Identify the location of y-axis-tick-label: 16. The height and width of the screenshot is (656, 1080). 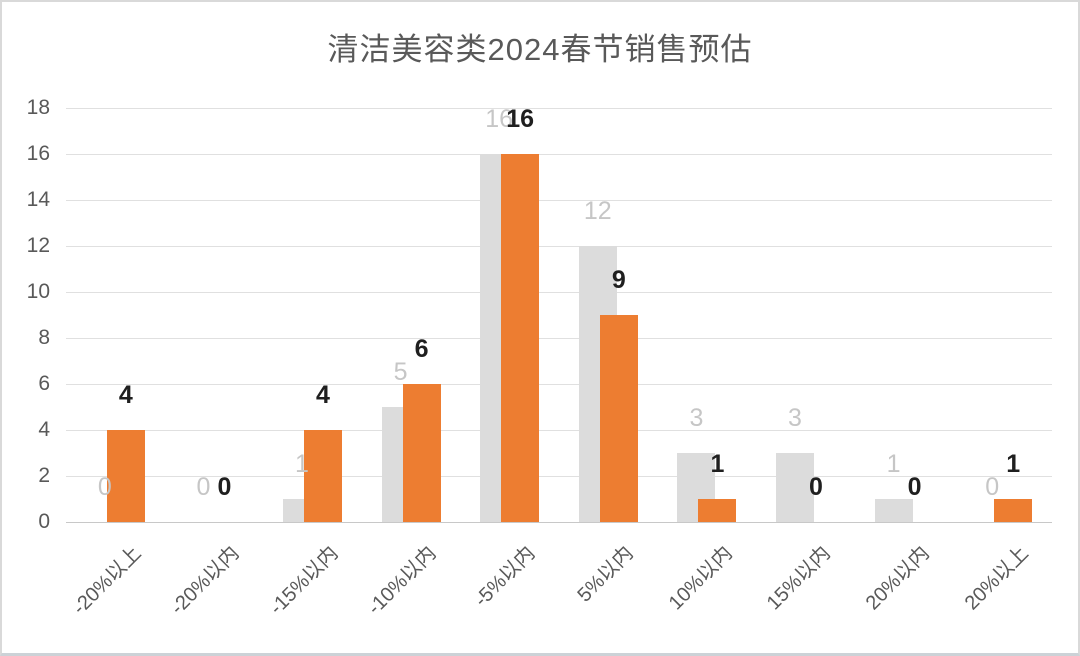
(38, 153).